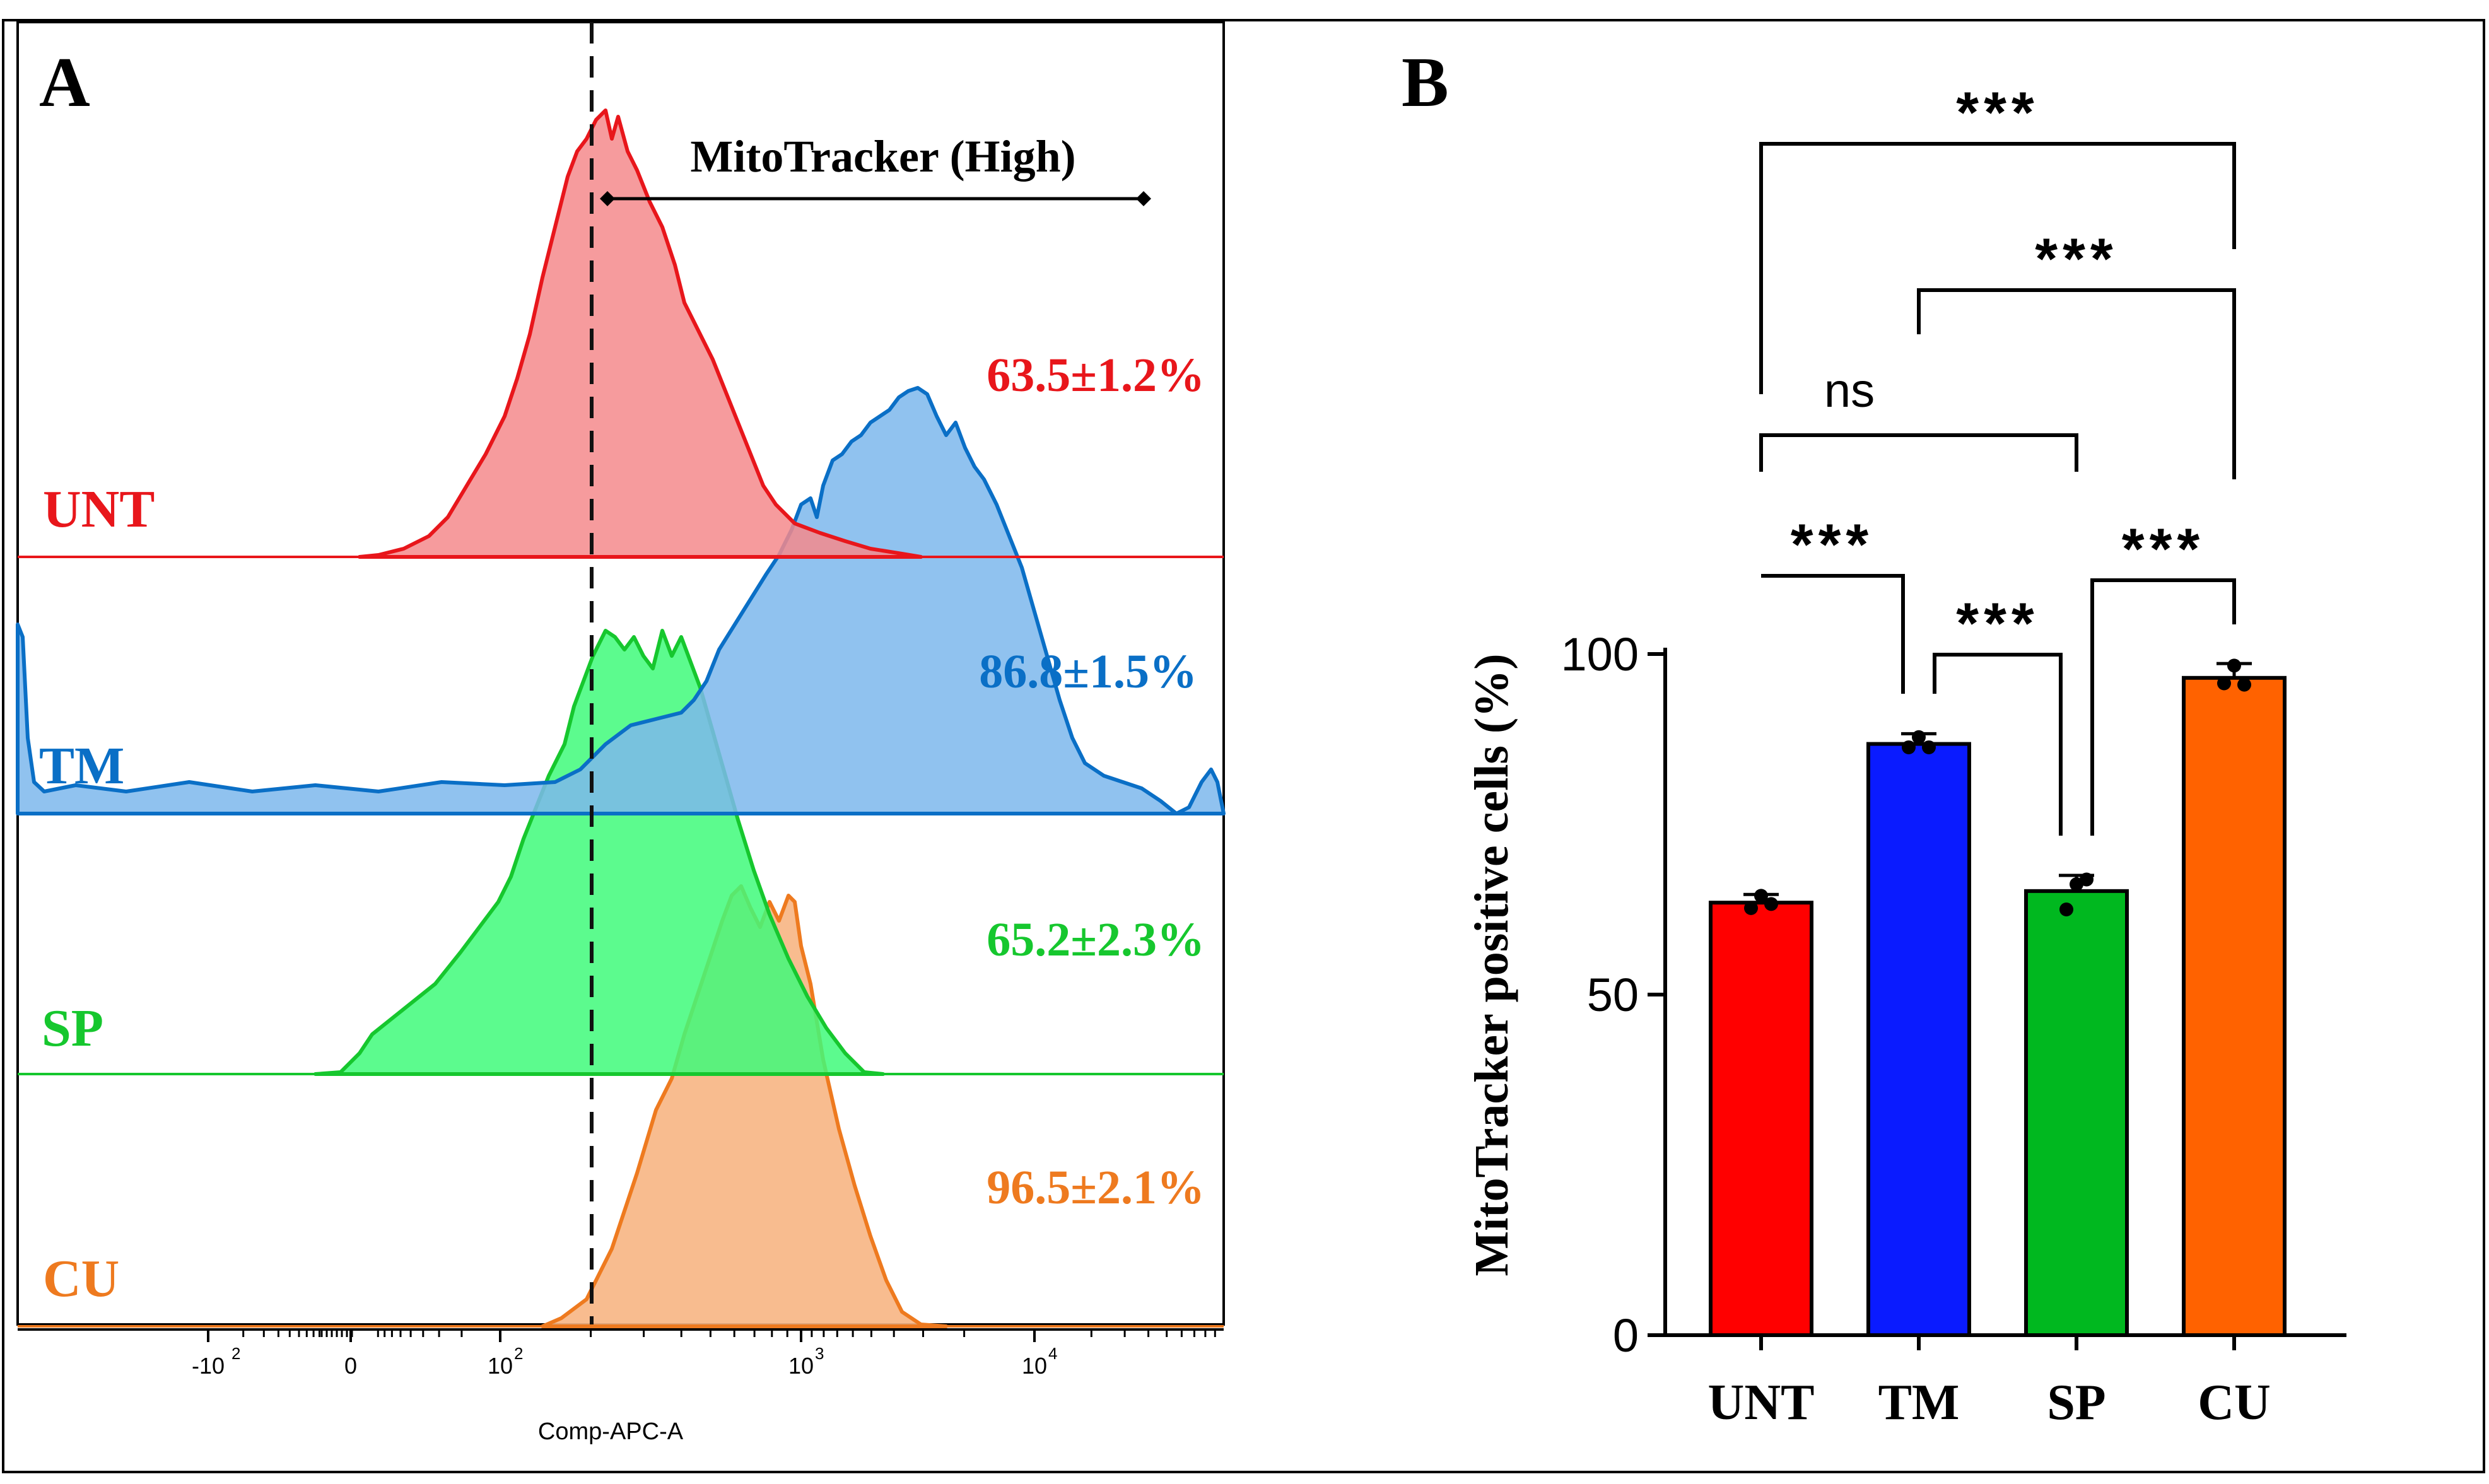 This screenshot has height=1484, width=2489. What do you see at coordinates (209, 1366) in the screenshot?
I see `x-tick-base: -10` at bounding box center [209, 1366].